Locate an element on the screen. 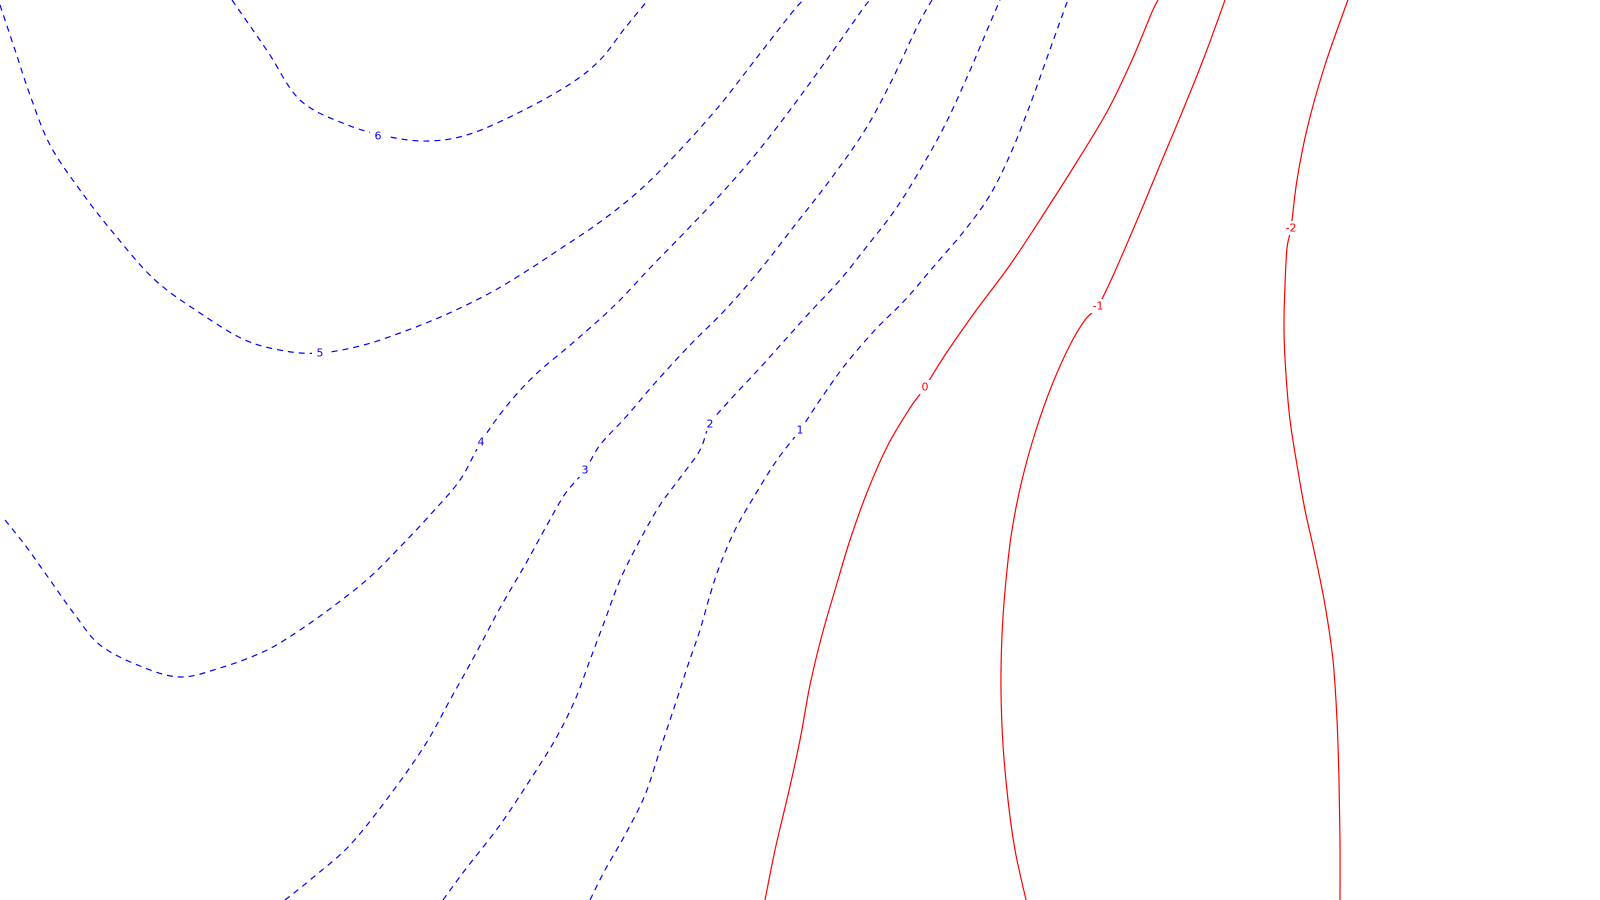 The width and height of the screenshot is (1600, 900). contour-label-3: 3 is located at coordinates (585, 470).